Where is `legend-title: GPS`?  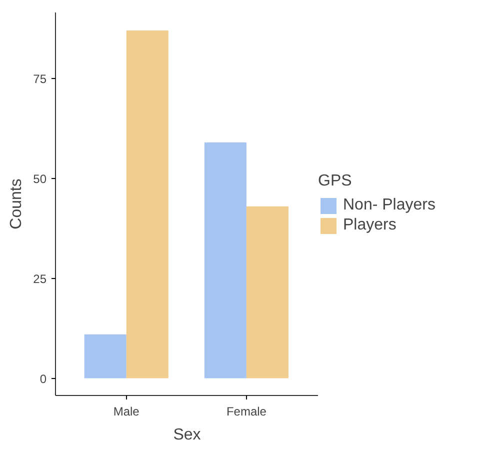 legend-title: GPS is located at coordinates (335, 181).